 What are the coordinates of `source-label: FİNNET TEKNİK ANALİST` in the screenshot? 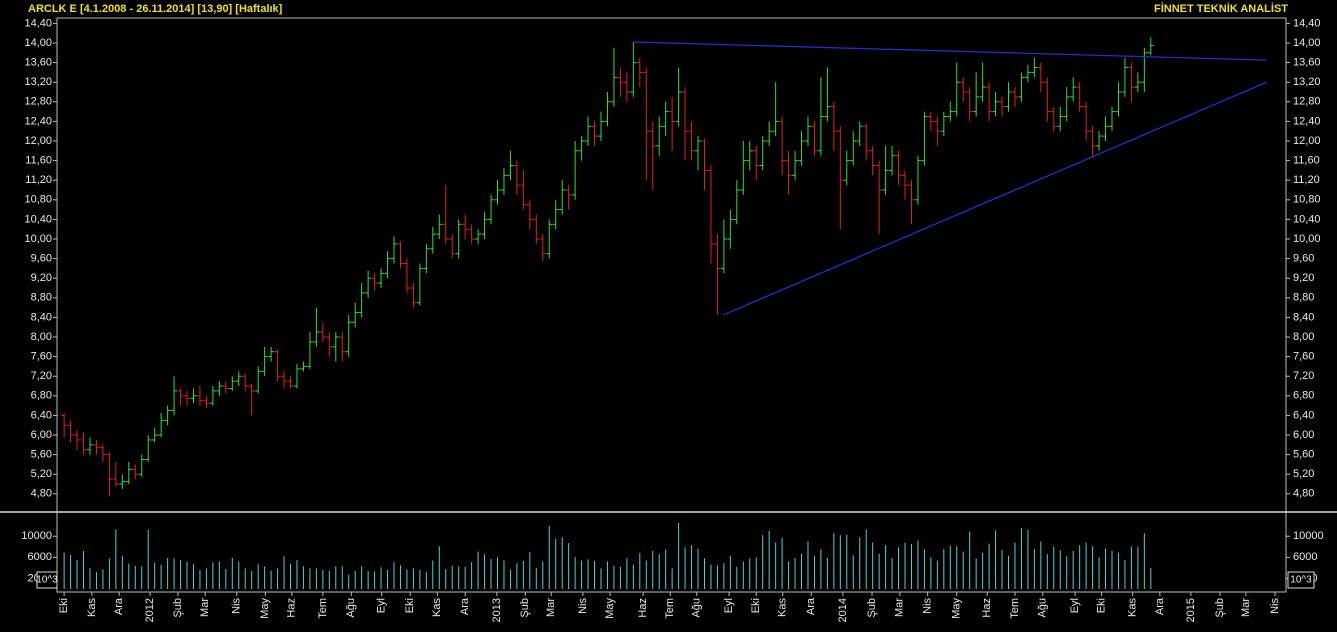 It's located at (1221, 8).